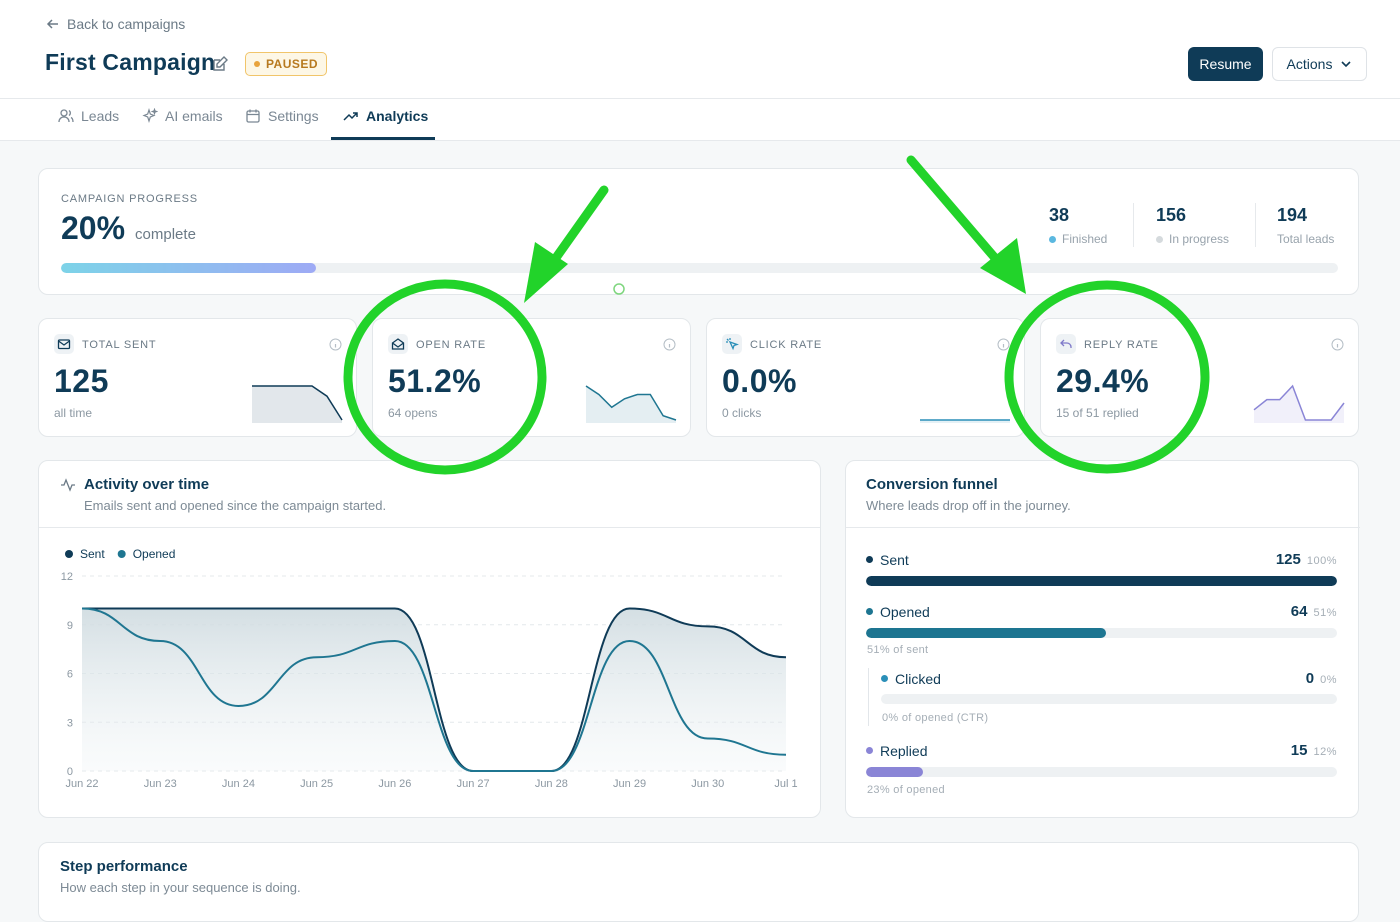 Image resolution: width=1400 pixels, height=922 pixels. Describe the element at coordinates (1059, 215) in the screenshot. I see `stat-value: 38` at that location.